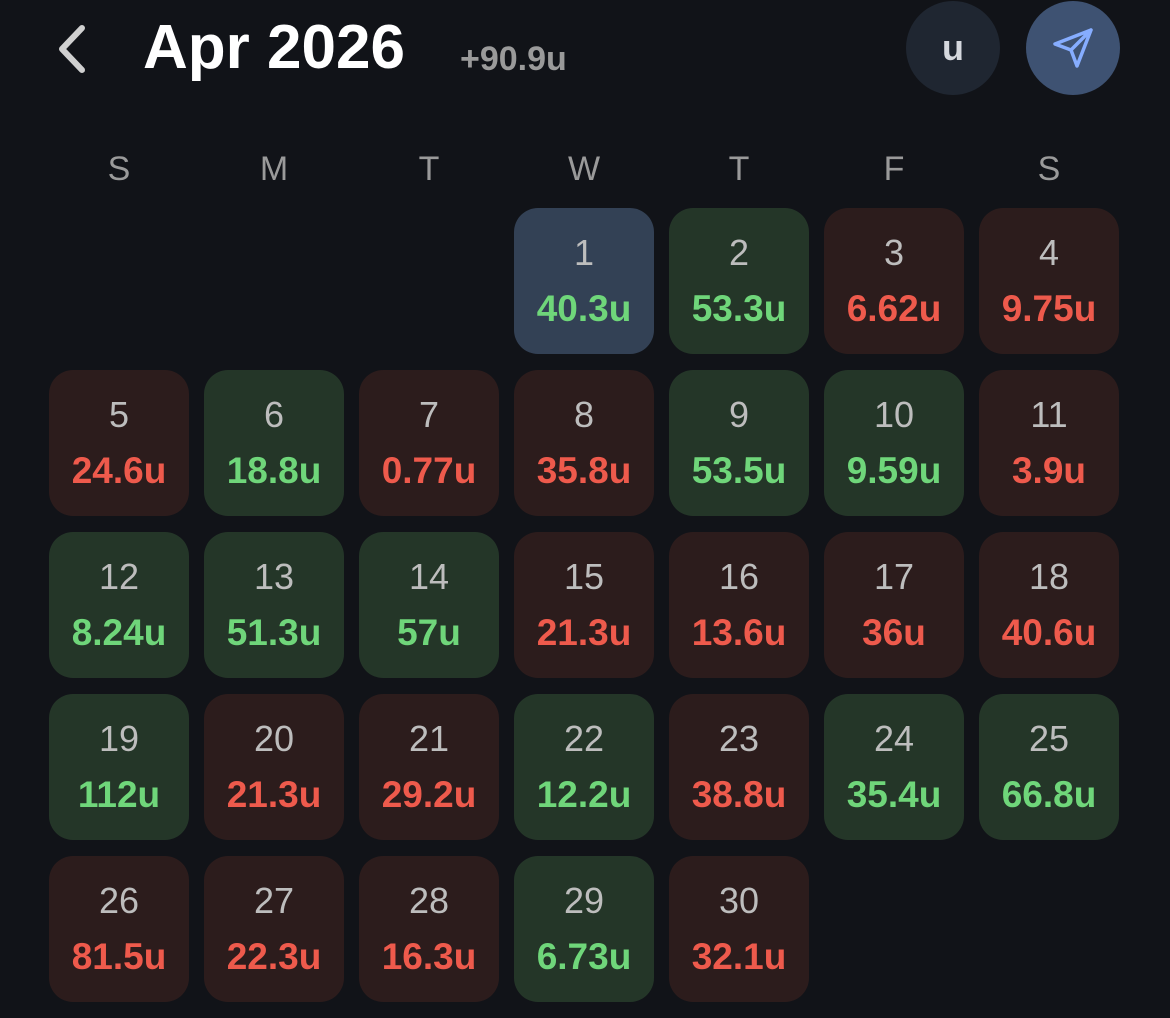 The height and width of the screenshot is (1018, 1170). Describe the element at coordinates (1049, 576) in the screenshot. I see `day-number: 18` at that location.